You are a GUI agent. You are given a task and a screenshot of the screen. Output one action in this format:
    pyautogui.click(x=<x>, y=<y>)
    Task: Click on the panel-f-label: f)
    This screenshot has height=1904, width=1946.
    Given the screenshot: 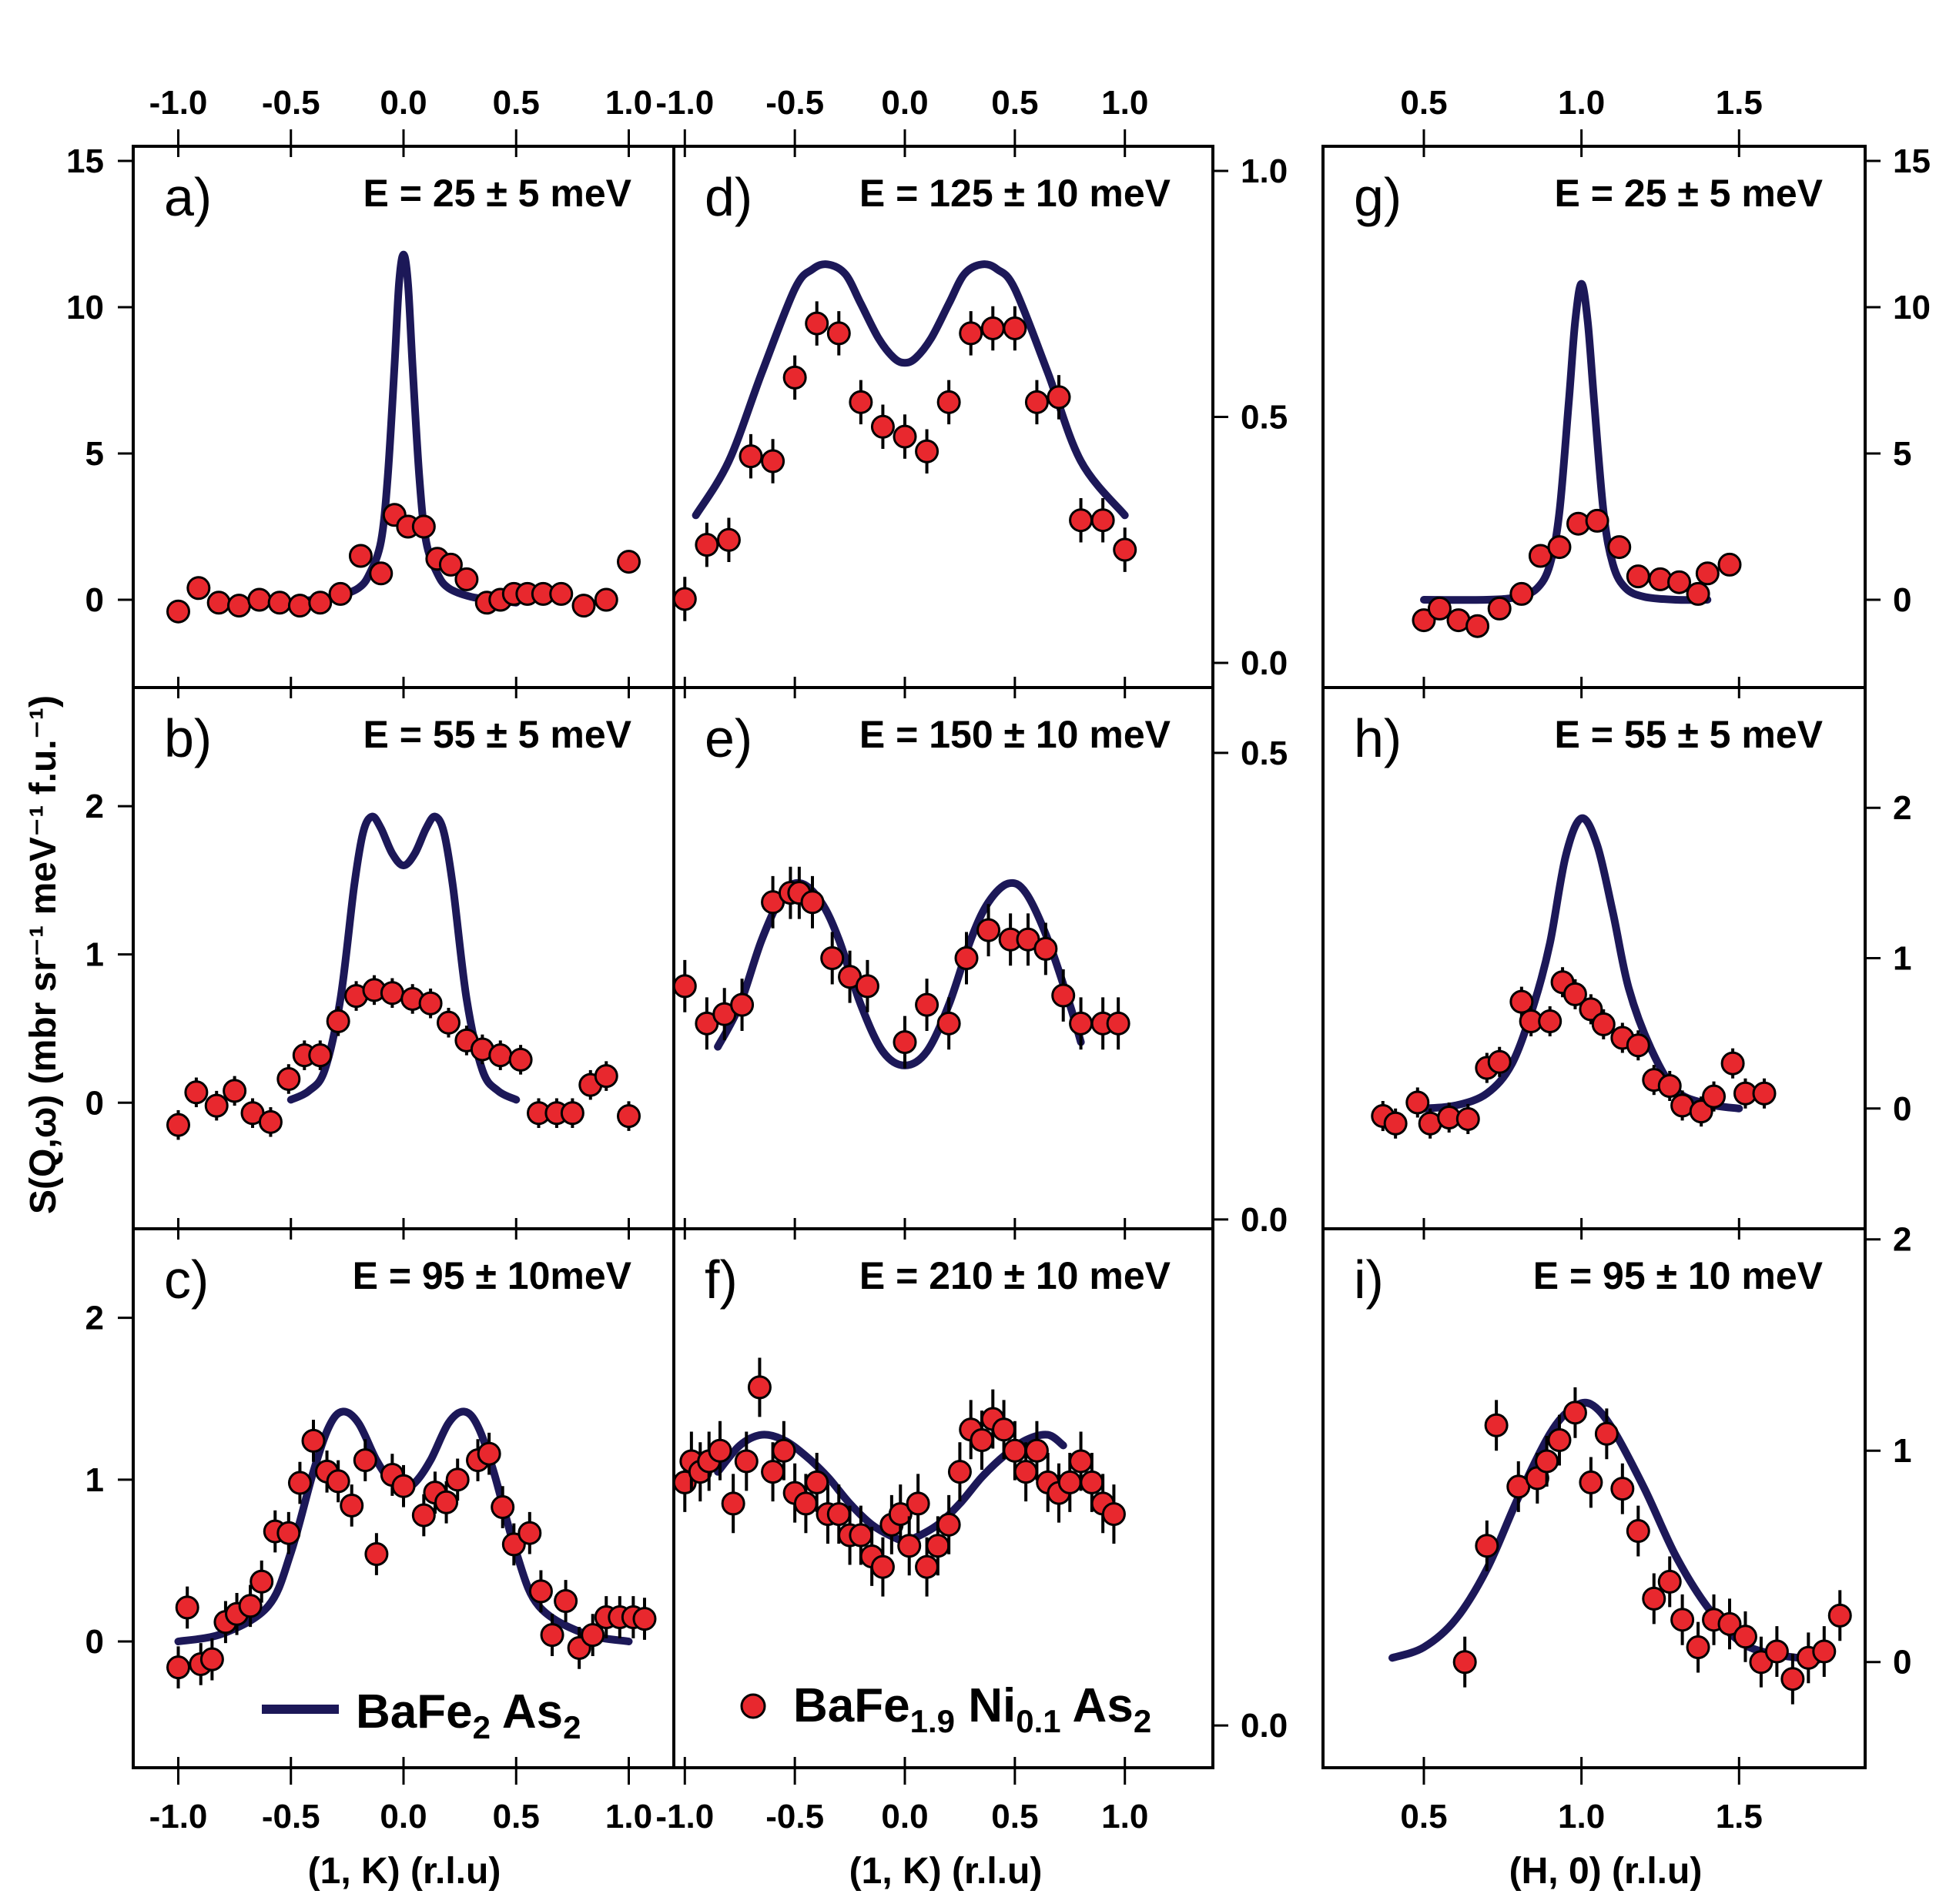 What is the action you would take?
    pyautogui.click(x=721, y=1280)
    